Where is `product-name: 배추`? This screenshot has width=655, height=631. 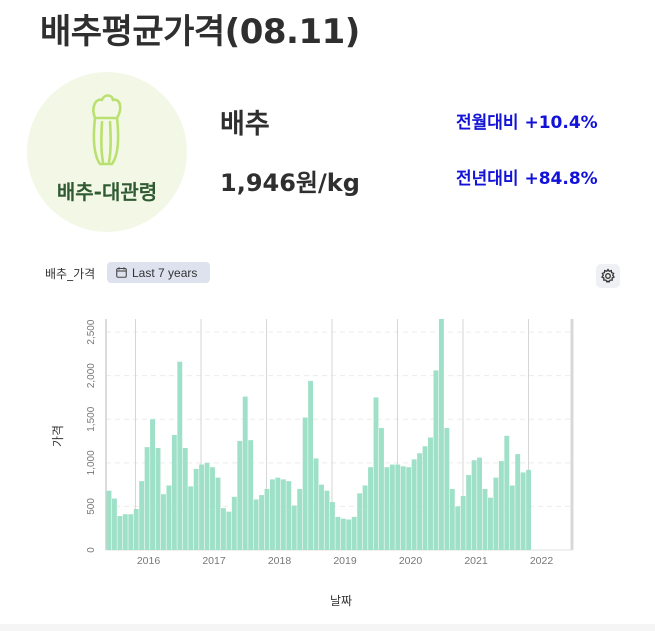 product-name: 배추 is located at coordinates (245, 124).